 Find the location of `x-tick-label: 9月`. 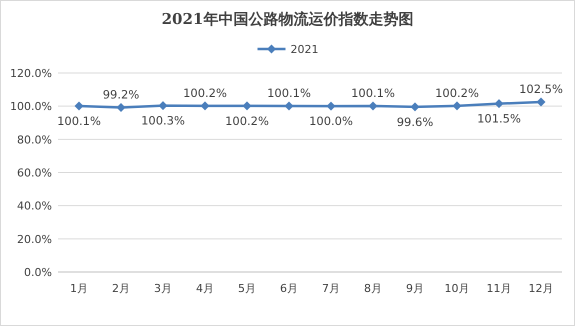

x-tick-label: 9月 is located at coordinates (415, 288).